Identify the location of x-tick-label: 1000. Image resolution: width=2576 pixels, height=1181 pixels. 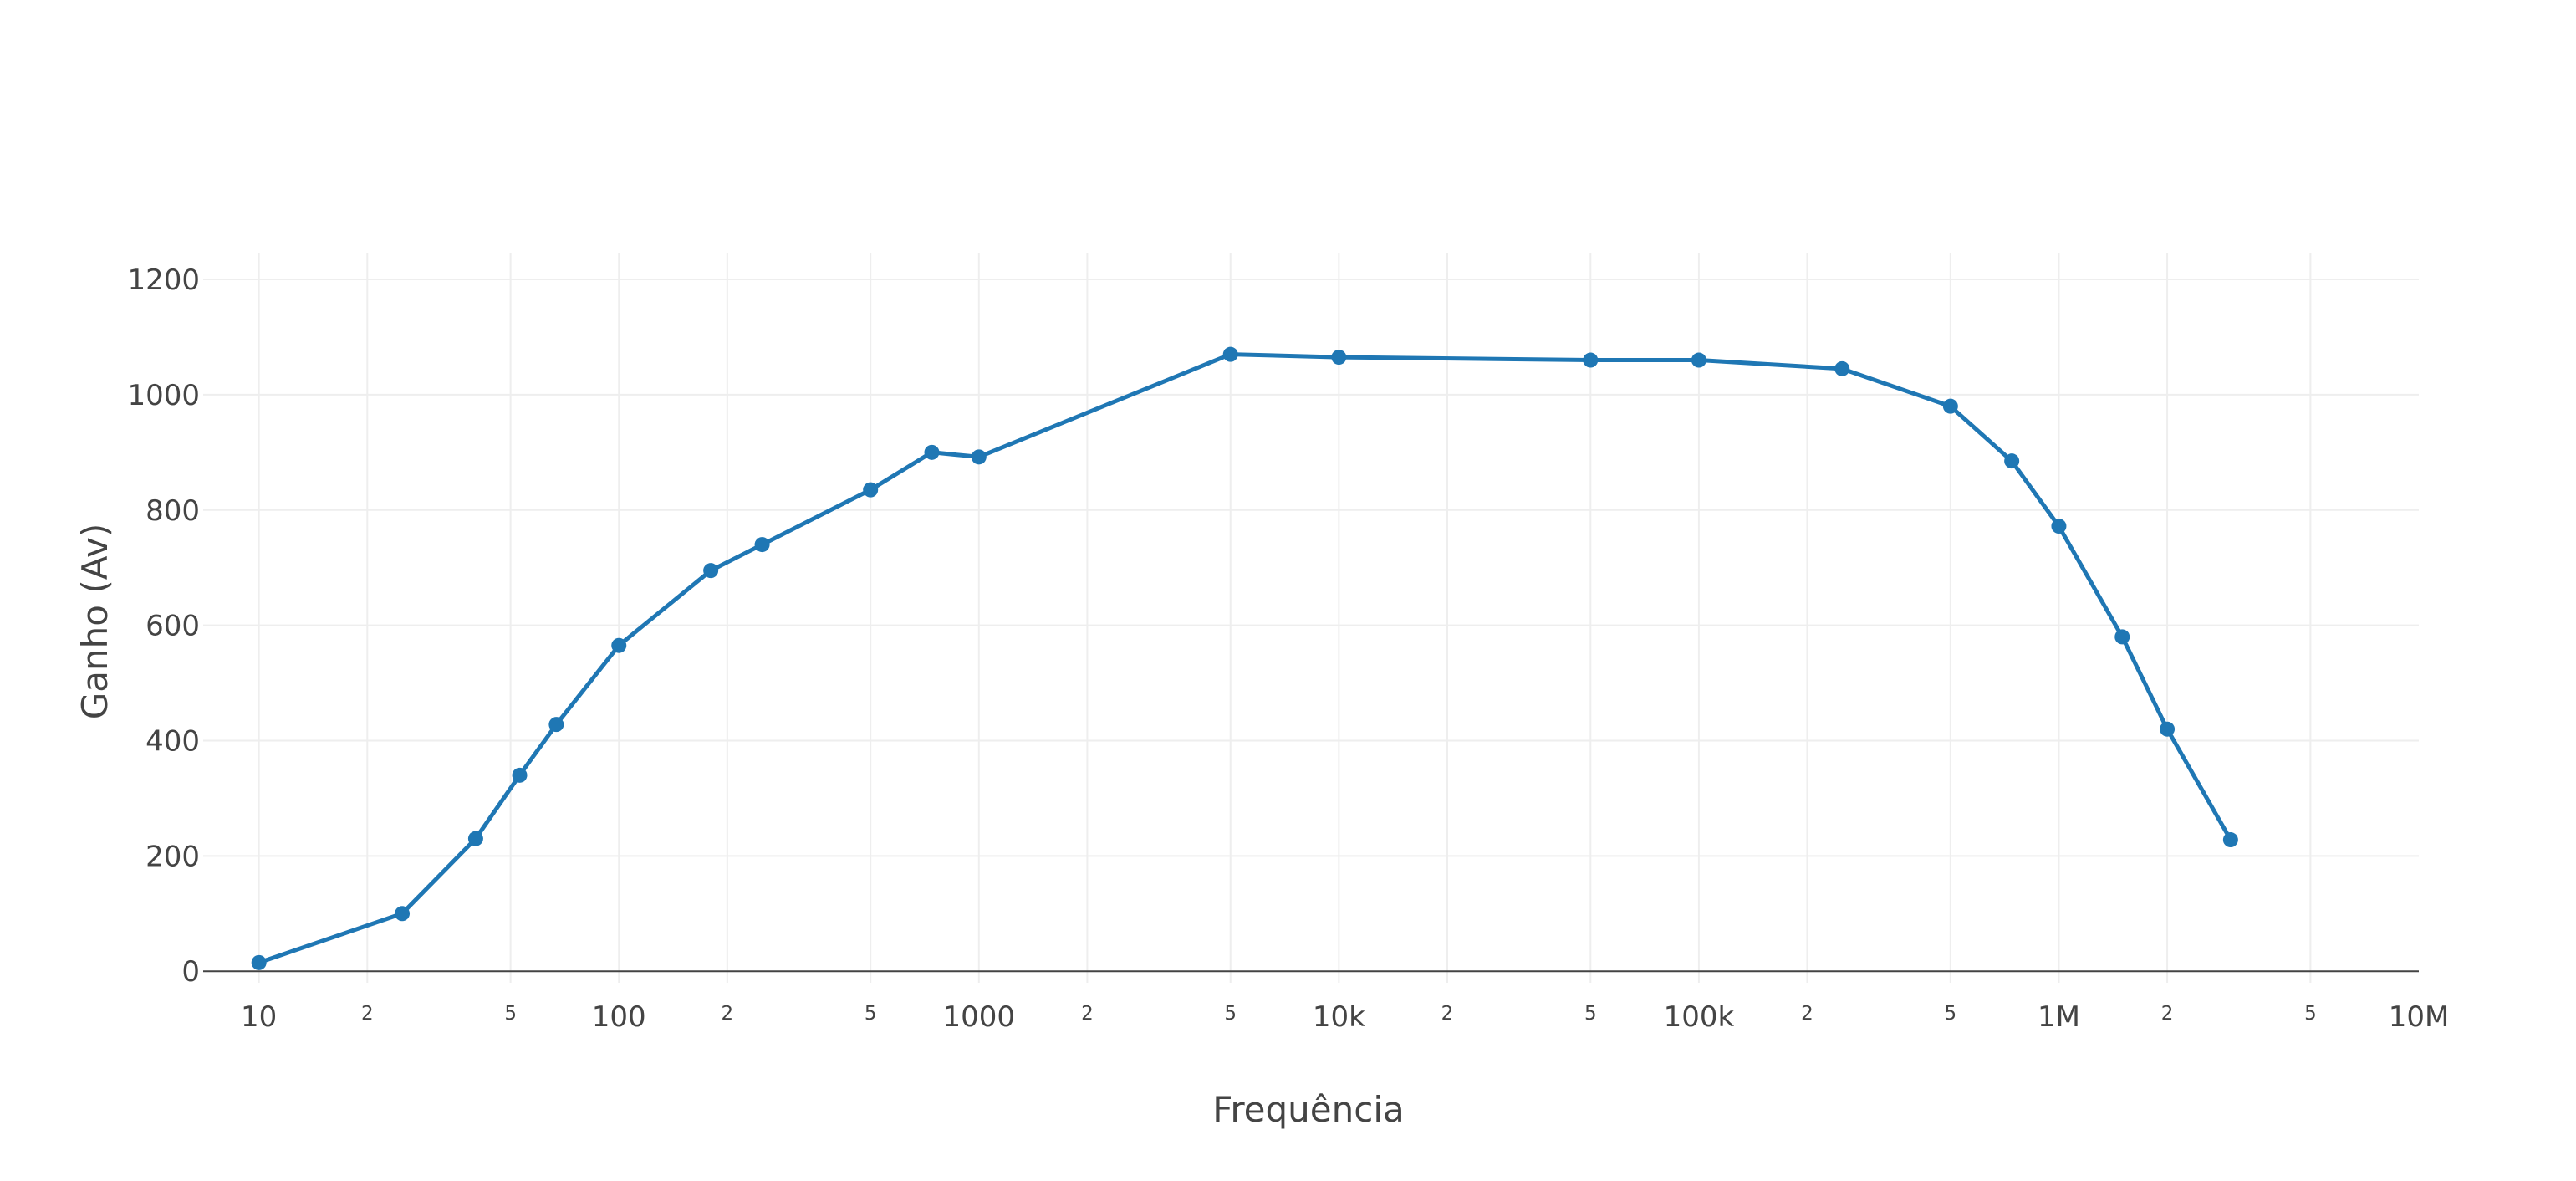
(979, 1017).